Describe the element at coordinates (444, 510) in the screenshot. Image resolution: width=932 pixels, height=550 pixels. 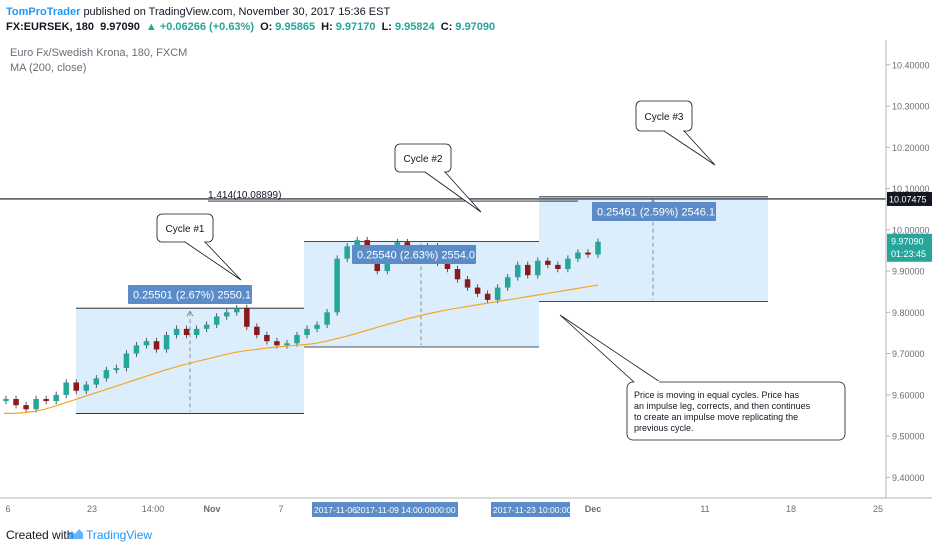
I see `time-range-label: :00:00` at that location.